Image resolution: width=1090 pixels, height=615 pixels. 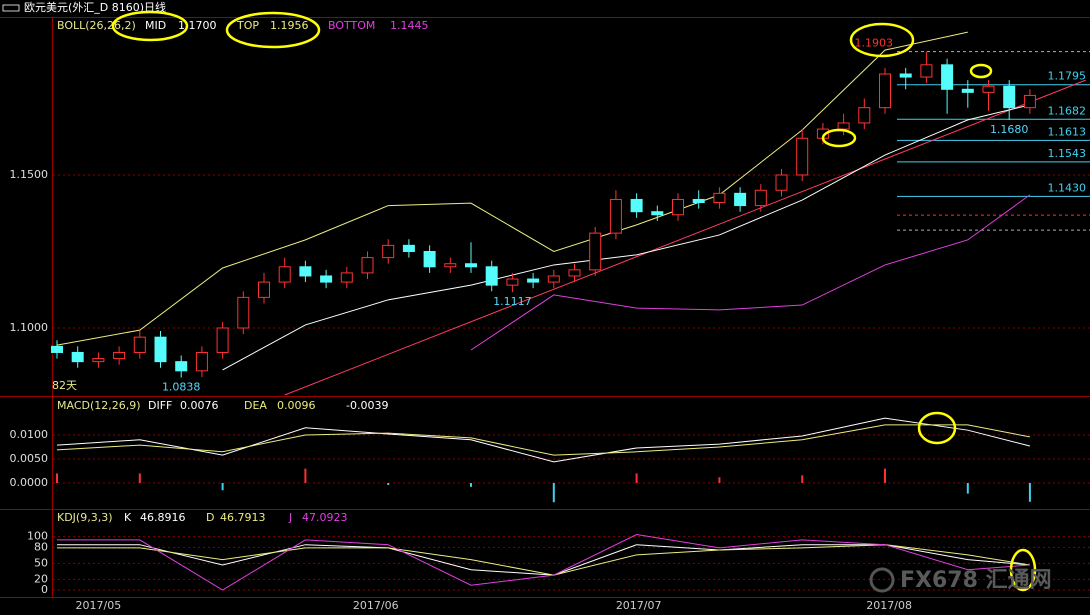 I want to click on legend-name: MID, so click(x=155, y=25).